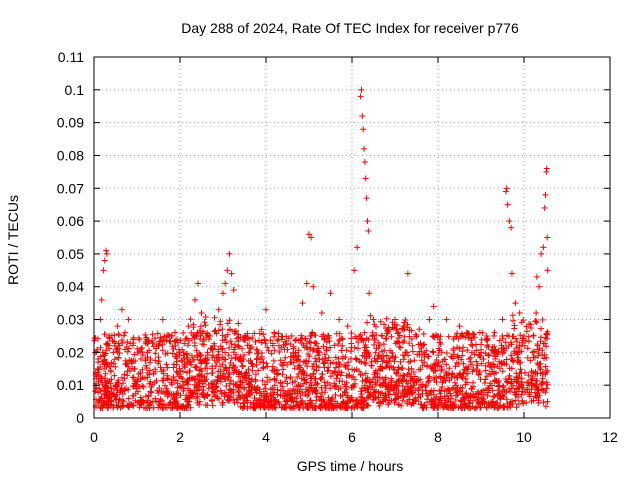 The width and height of the screenshot is (640, 480). I want to click on y-tick-label: 0.02, so click(70, 352).